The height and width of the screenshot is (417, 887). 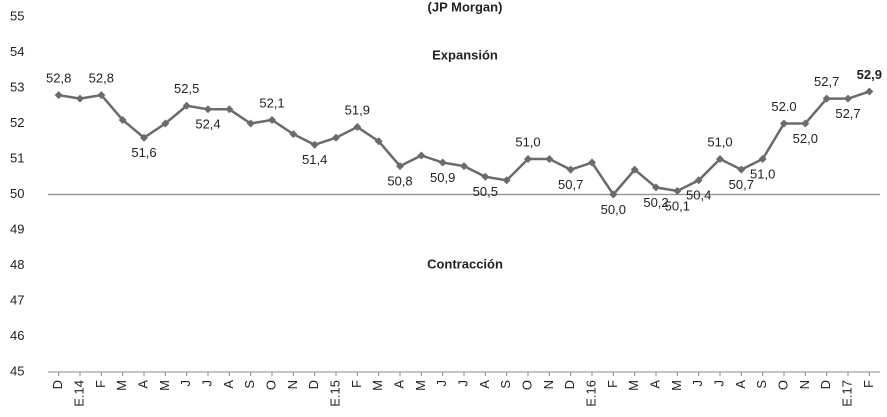 What do you see at coordinates (17, 15) in the screenshot?
I see `y-tick-label: 55` at bounding box center [17, 15].